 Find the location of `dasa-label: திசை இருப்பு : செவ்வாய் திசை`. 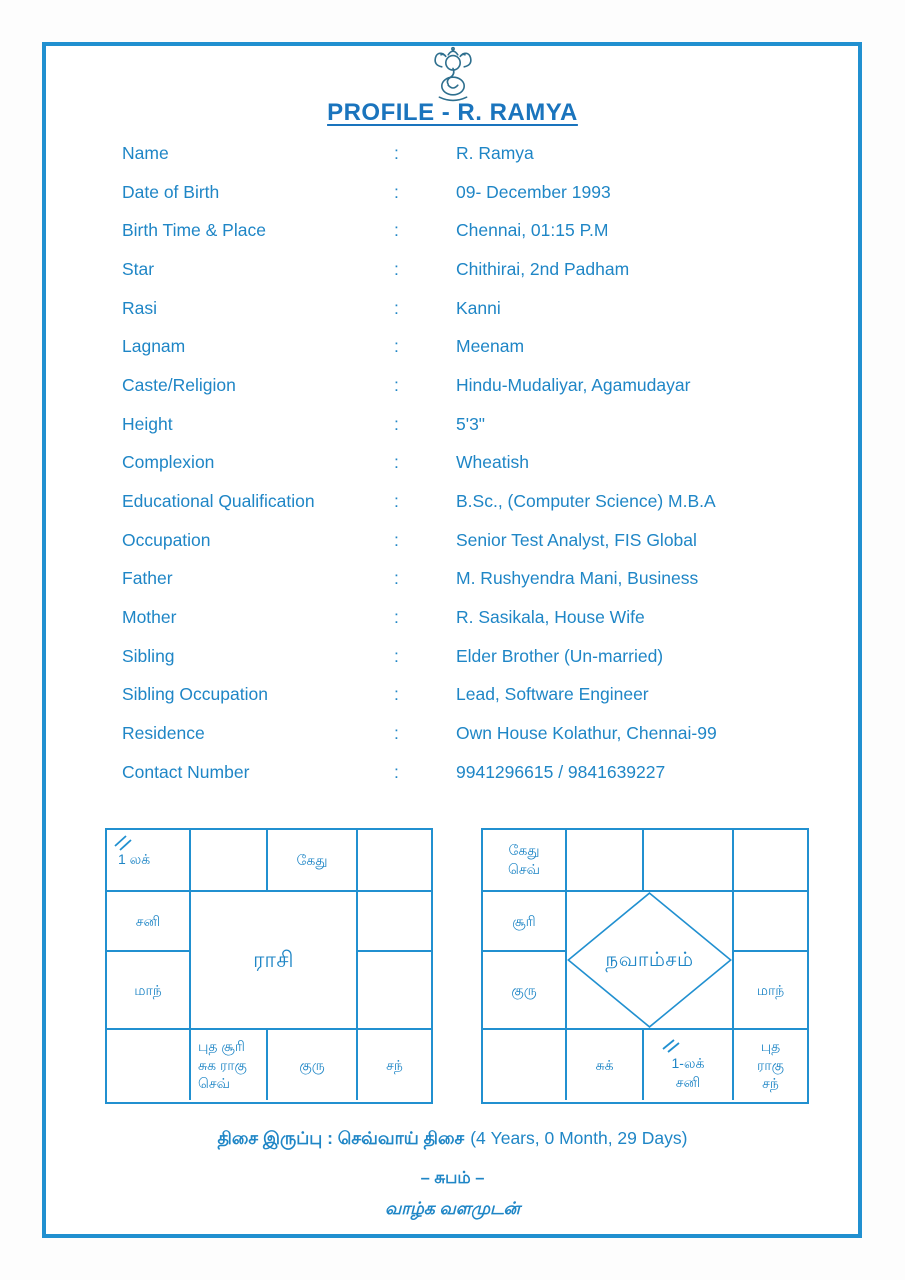

dasa-label: திசை இருப்பு : செவ்வாய் திசை is located at coordinates (341, 1138).